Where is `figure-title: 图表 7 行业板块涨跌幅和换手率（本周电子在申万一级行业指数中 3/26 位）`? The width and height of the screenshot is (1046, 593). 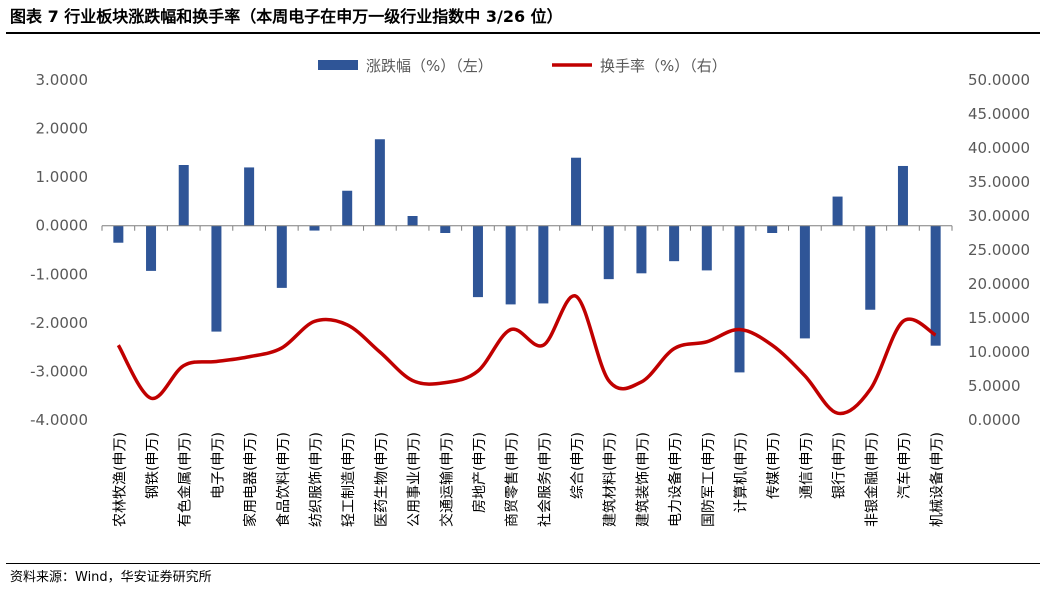 figure-title: 图表 7 行业板块涨跌幅和换手率（本周电子在申万一级行业指数中 3/26 位） is located at coordinates (286, 16).